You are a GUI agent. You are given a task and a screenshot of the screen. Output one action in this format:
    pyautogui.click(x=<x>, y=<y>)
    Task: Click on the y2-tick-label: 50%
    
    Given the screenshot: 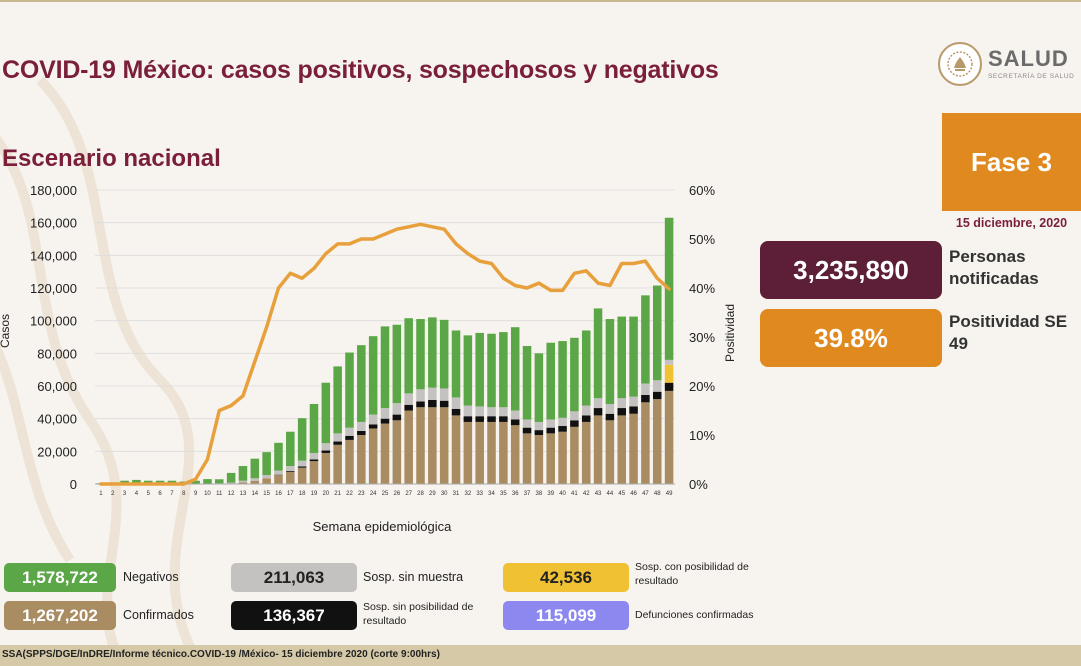 What is the action you would take?
    pyautogui.click(x=702, y=239)
    